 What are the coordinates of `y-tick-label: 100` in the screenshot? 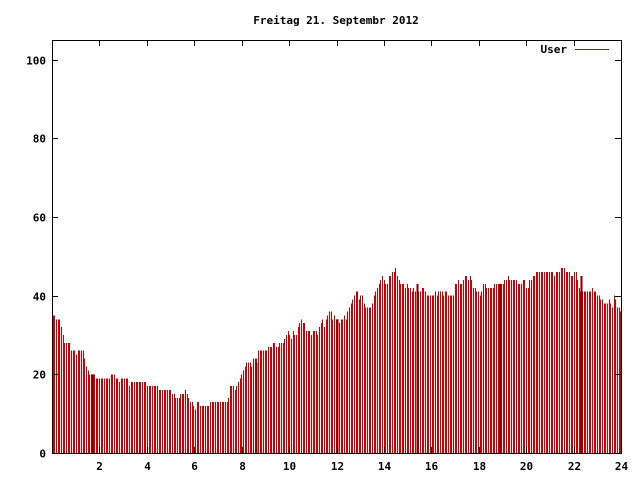 It's located at (36, 61).